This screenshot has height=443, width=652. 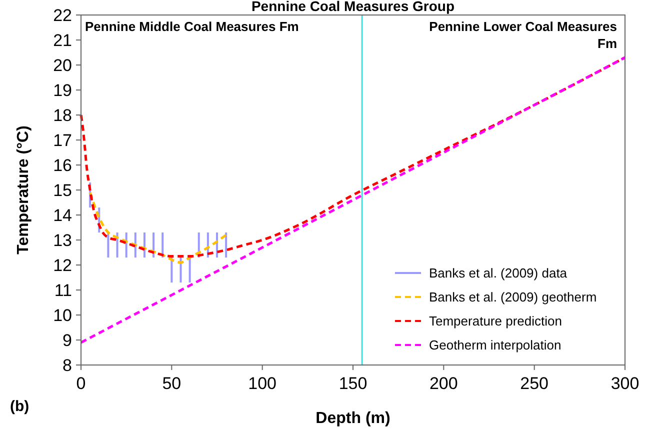 I want to click on y-tick-label: 18, so click(x=62, y=115).